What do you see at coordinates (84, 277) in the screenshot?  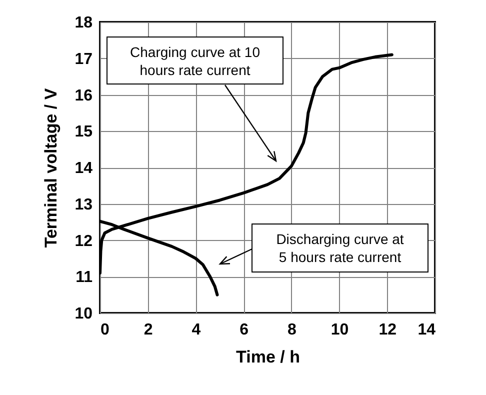 I see `y-tick-label: 11` at bounding box center [84, 277].